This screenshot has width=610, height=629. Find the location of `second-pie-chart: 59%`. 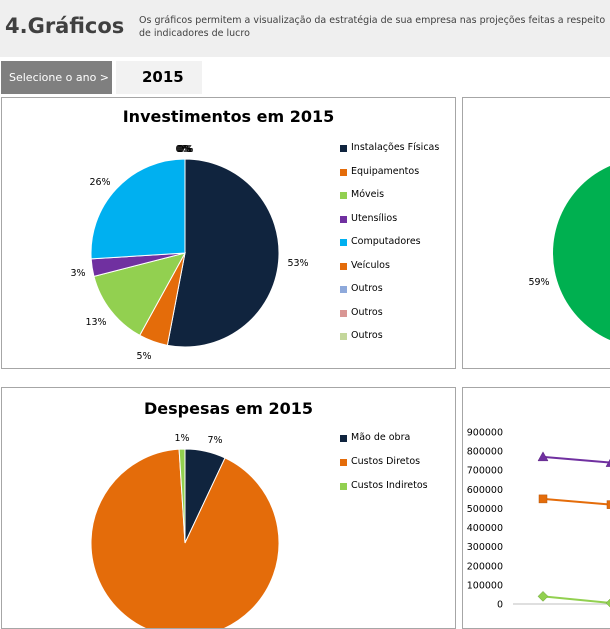

second-pie-chart: 59% is located at coordinates (569, 253).